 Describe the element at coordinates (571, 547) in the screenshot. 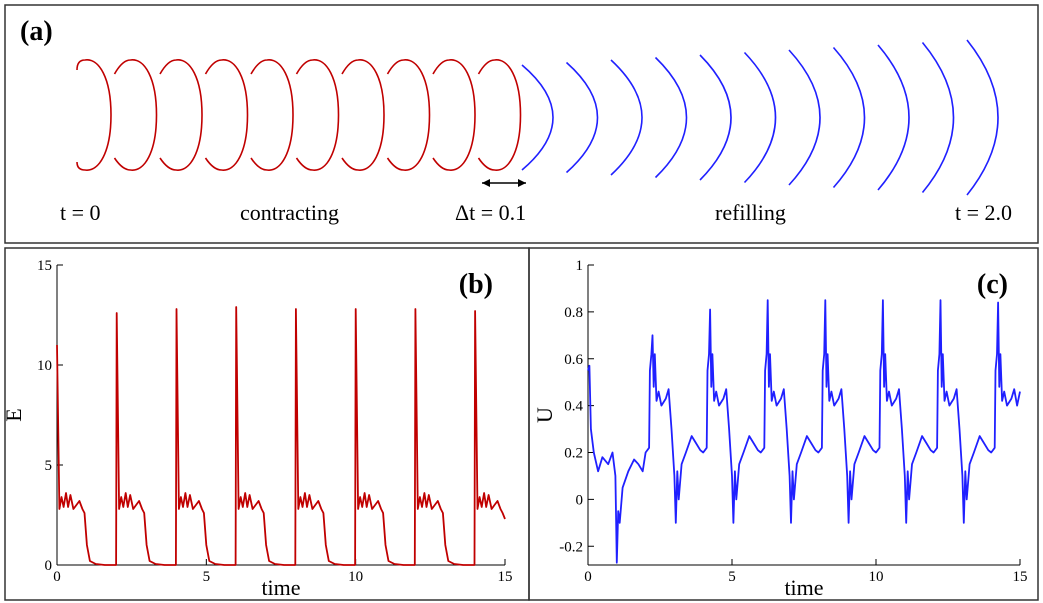

I see `y-tick-label: -0.2` at that location.